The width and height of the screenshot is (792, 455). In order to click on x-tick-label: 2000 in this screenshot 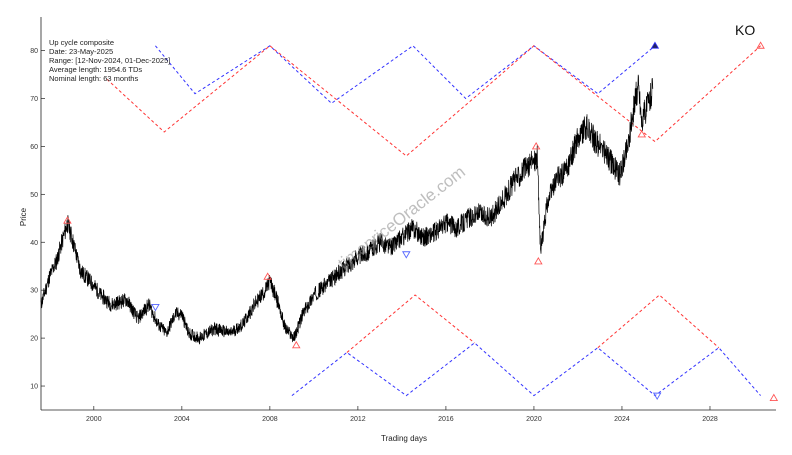, I will do `click(94, 419)`.